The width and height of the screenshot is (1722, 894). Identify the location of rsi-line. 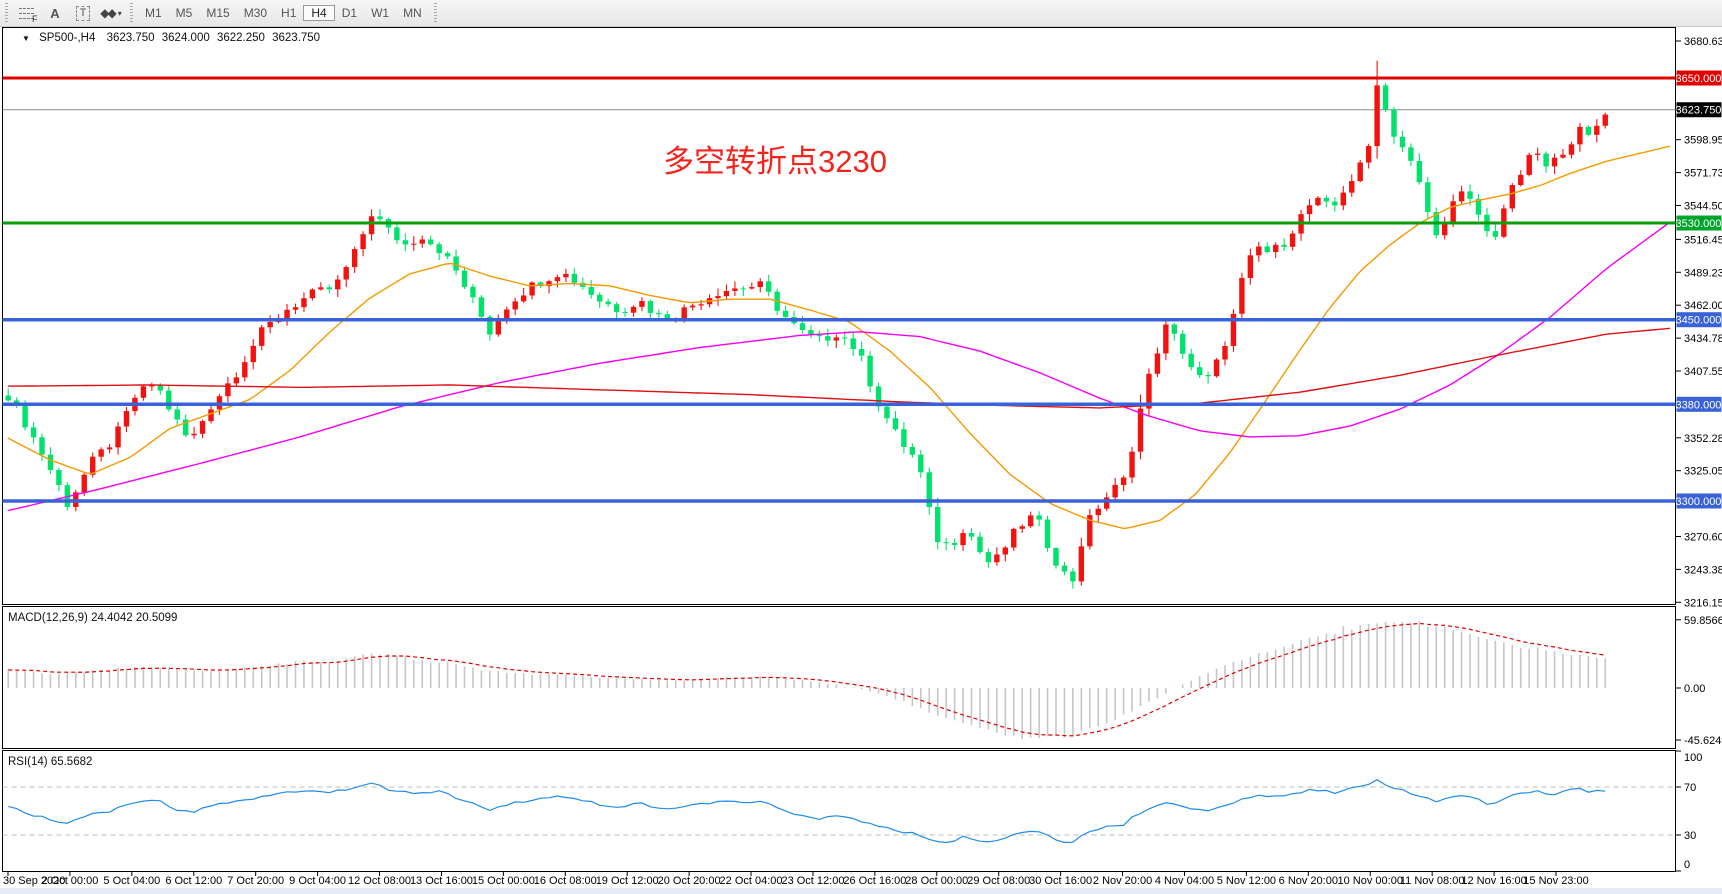
(807, 811).